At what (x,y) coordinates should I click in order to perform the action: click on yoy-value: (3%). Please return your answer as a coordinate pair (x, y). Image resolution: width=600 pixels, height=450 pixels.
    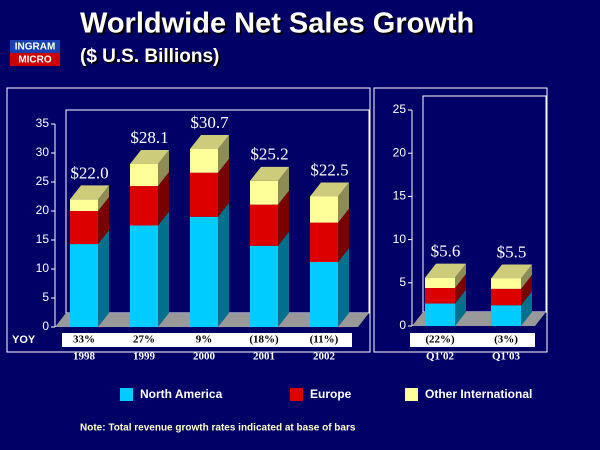
    Looking at the image, I should click on (506, 340).